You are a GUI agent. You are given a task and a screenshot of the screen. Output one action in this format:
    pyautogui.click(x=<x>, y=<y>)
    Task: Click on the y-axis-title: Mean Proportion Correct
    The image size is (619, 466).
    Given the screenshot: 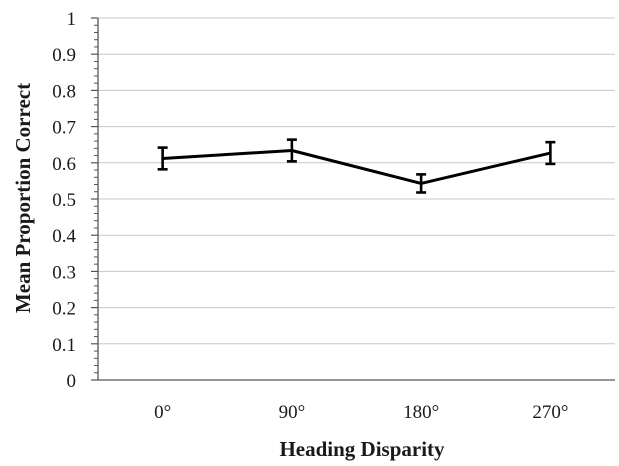 What is the action you would take?
    pyautogui.click(x=23, y=198)
    